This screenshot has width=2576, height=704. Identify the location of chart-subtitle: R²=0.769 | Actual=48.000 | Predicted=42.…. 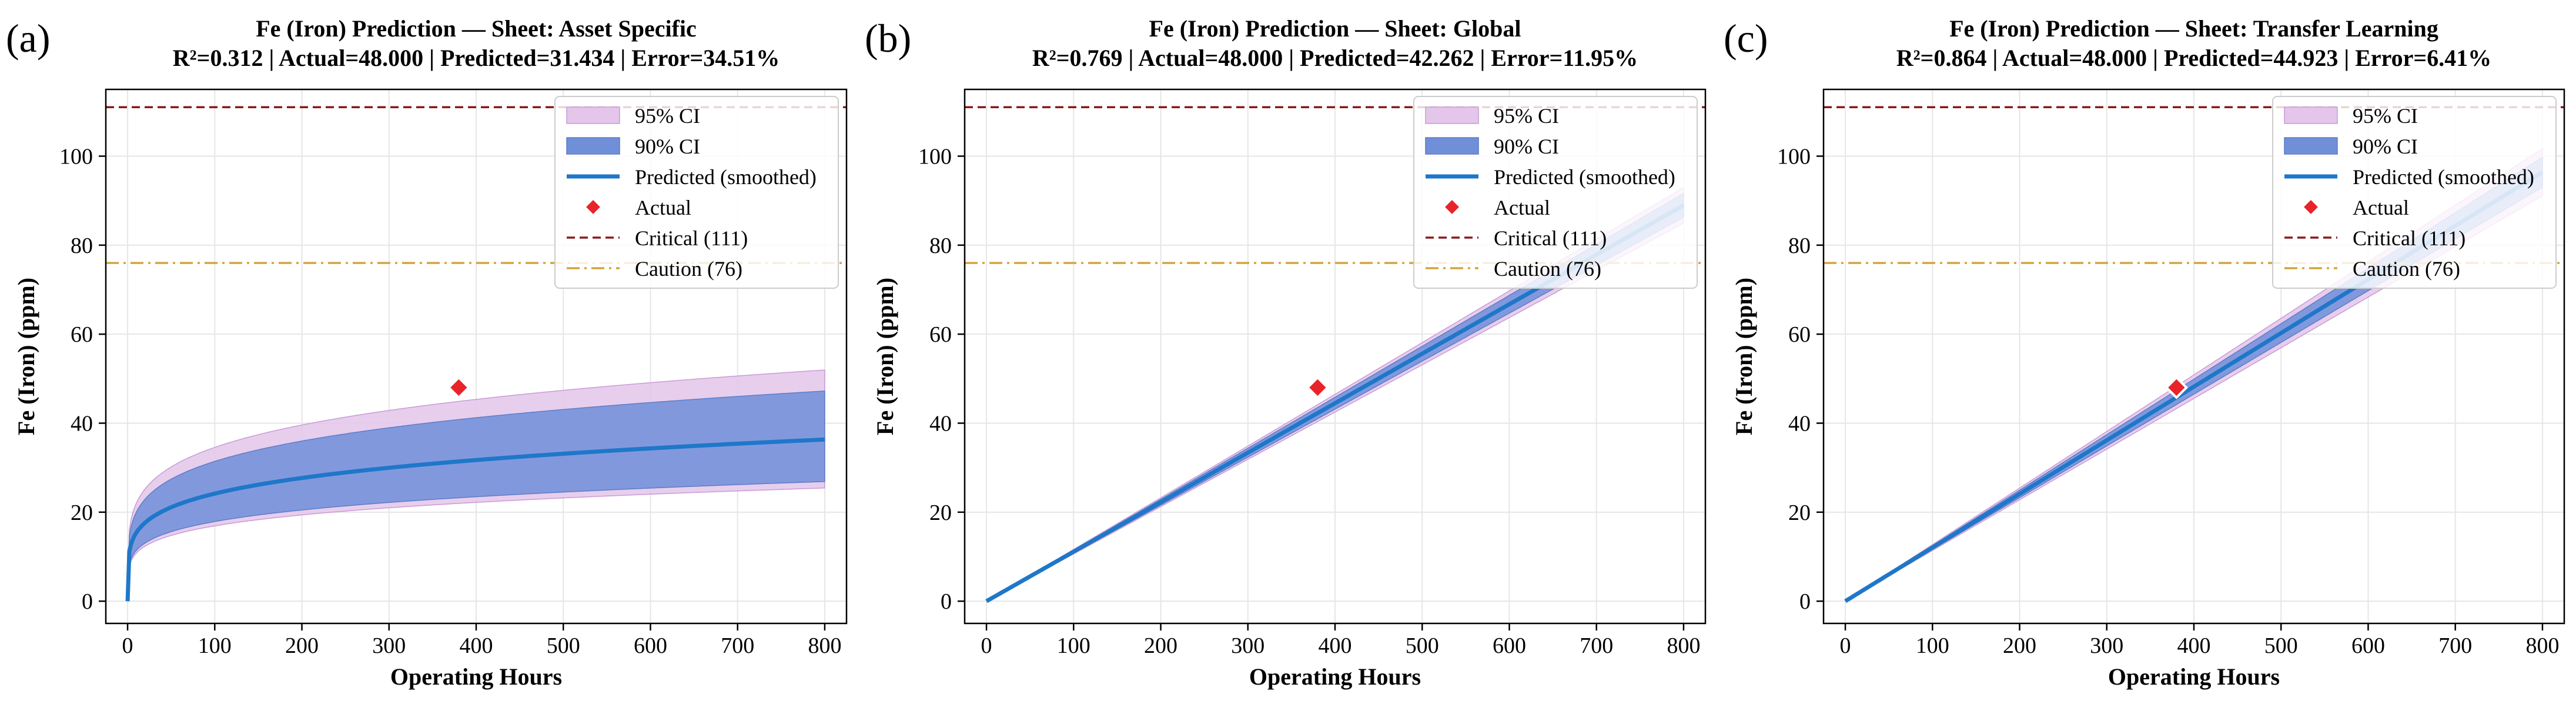
(1335, 58).